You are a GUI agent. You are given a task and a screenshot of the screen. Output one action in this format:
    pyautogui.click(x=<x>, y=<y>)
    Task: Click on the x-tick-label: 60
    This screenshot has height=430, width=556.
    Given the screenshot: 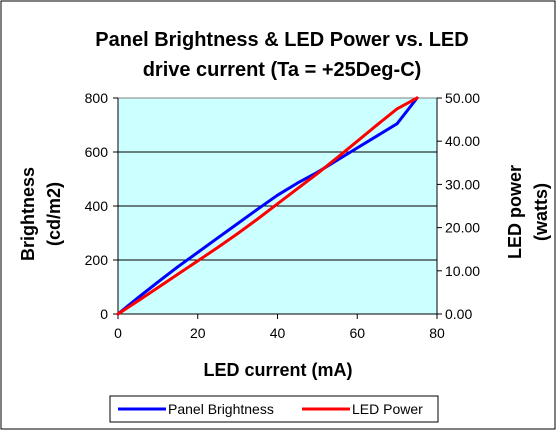 What is the action you would take?
    pyautogui.click(x=357, y=333)
    